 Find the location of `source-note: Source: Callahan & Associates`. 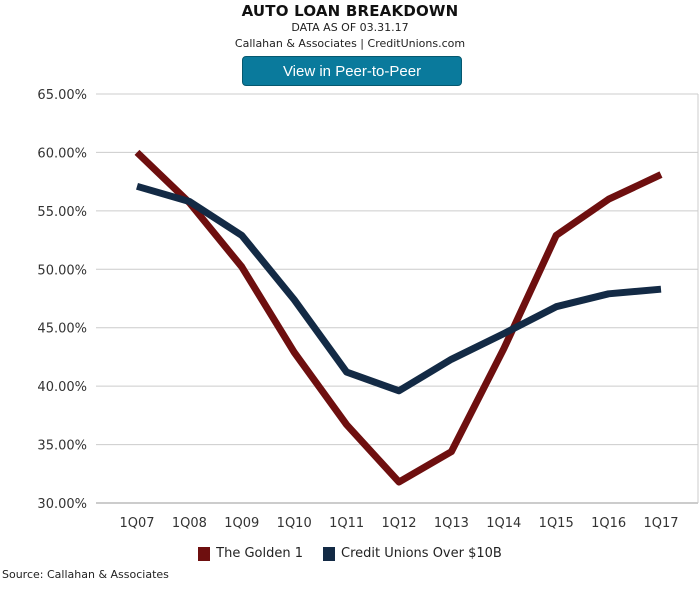

source-note: Source: Callahan & Associates is located at coordinates (85, 574).